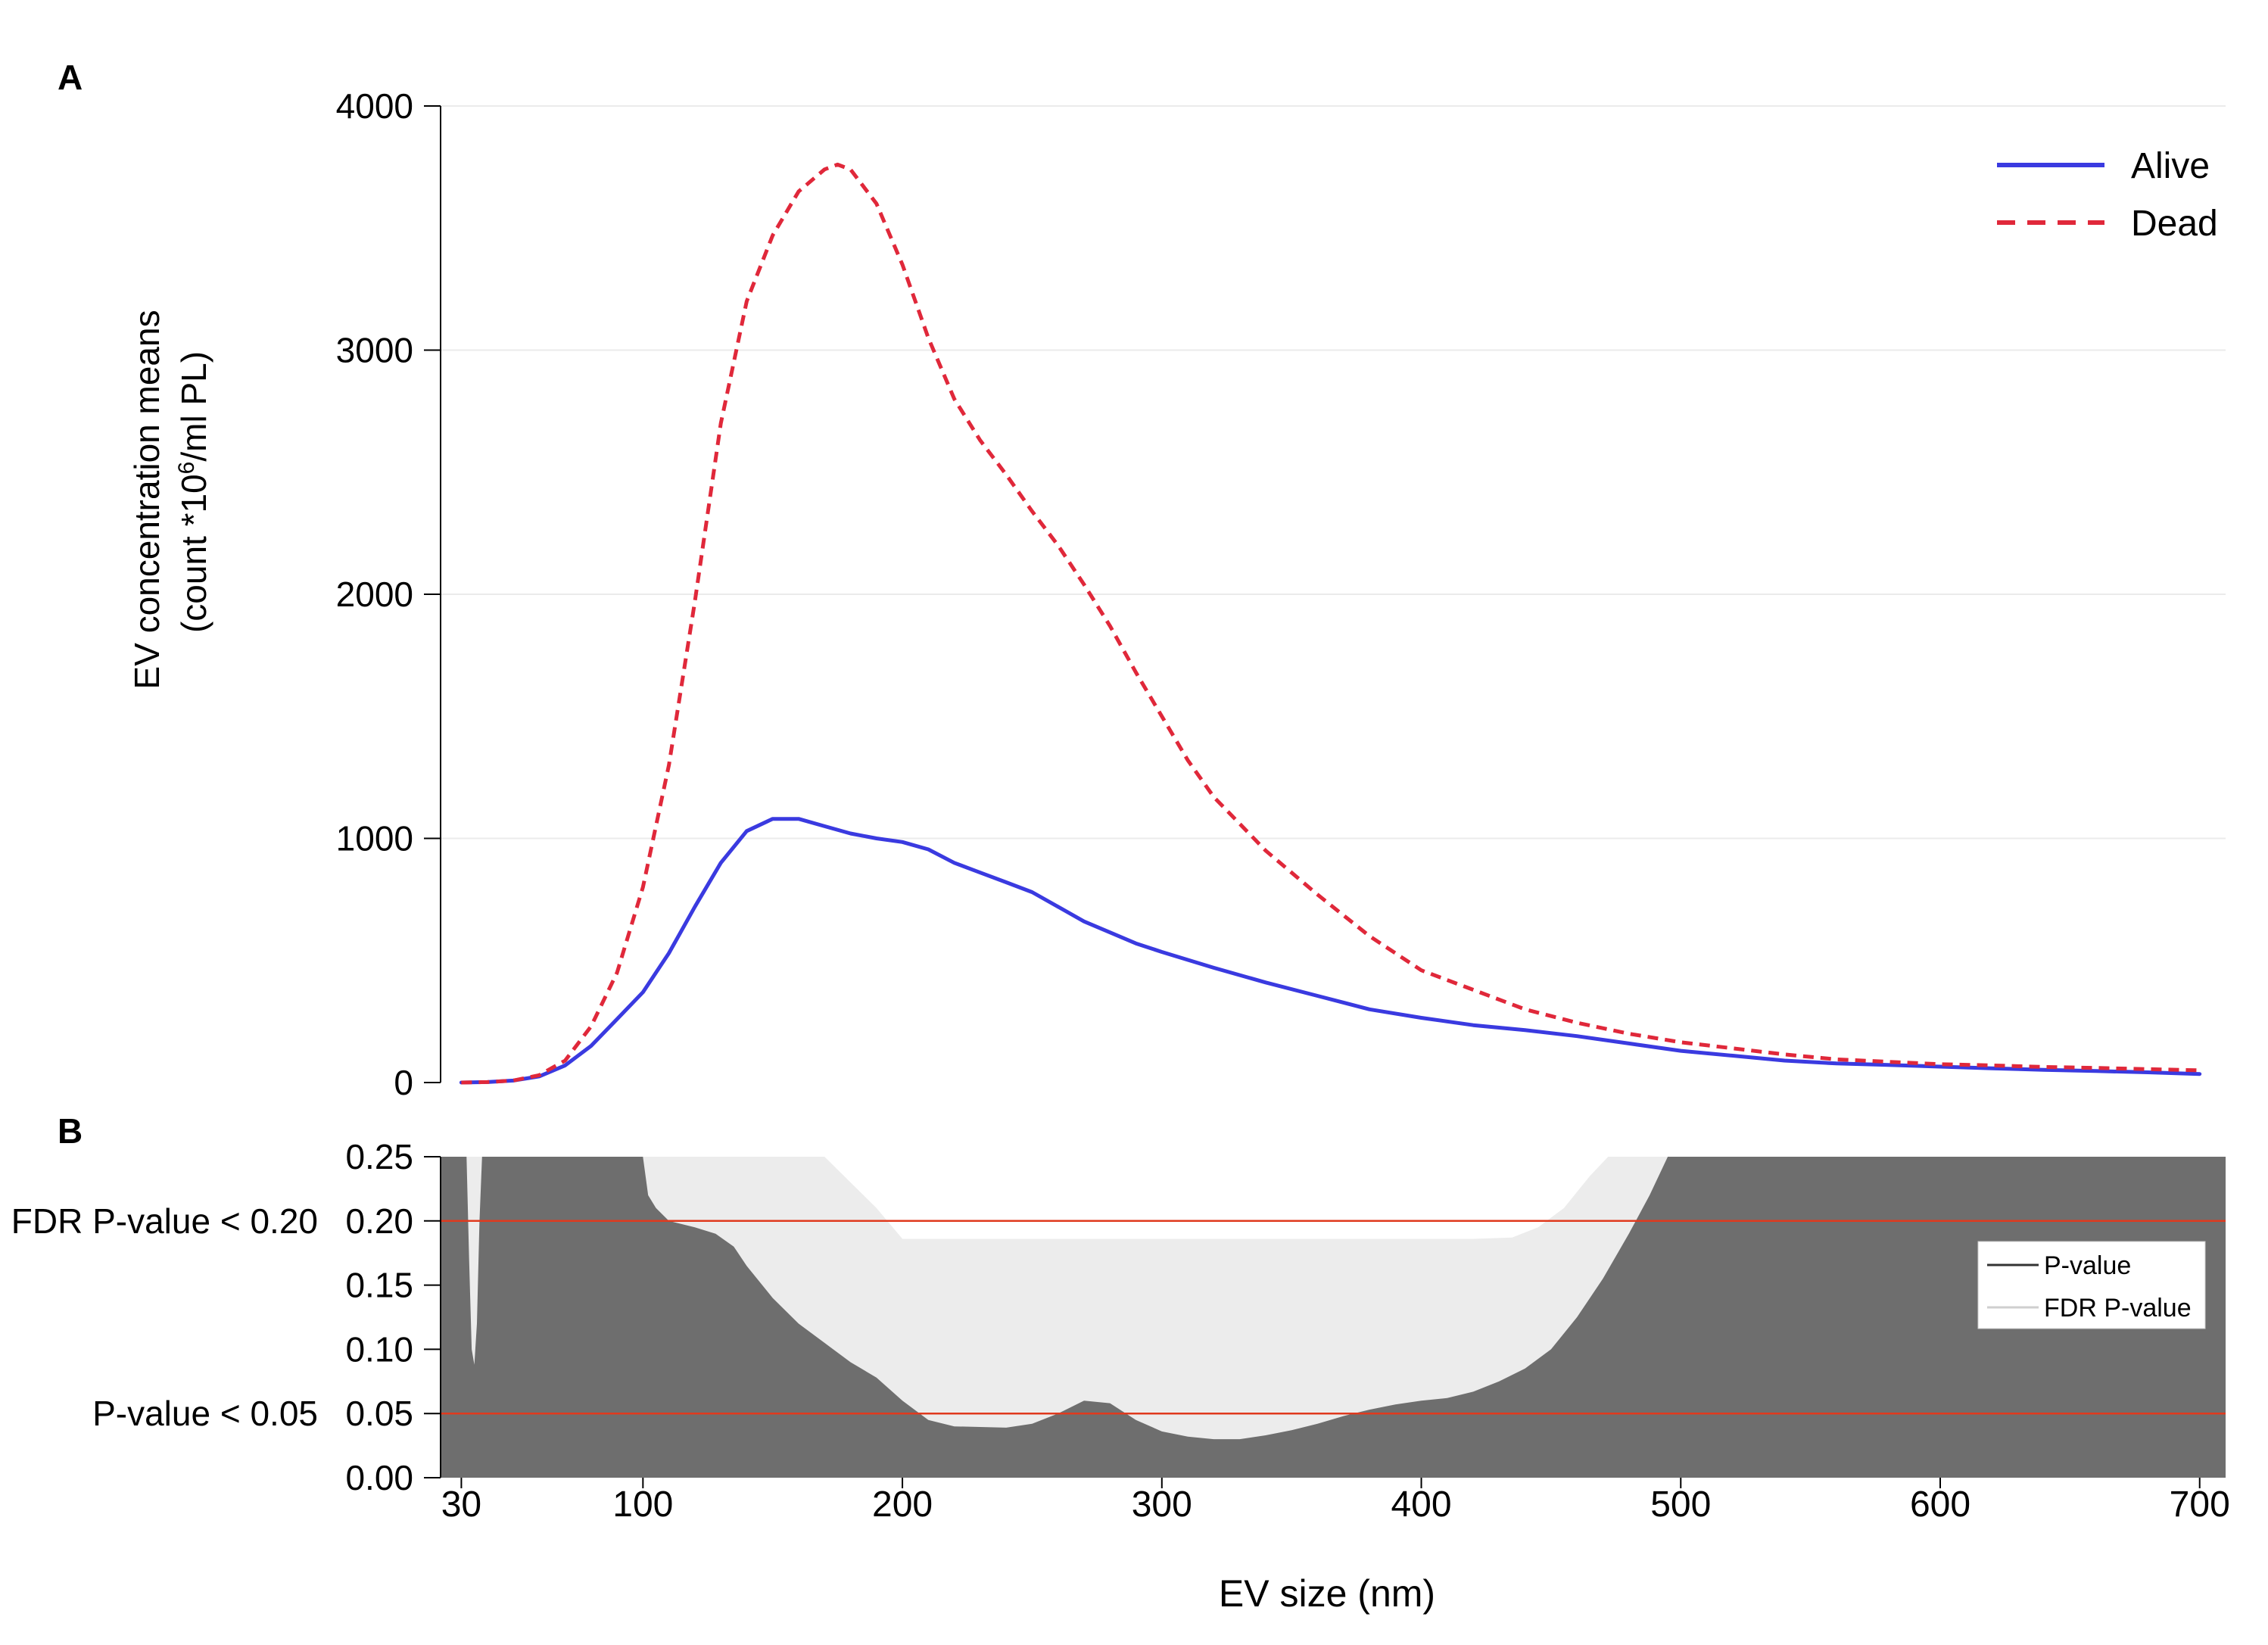 This screenshot has width=2268, height=1645. What do you see at coordinates (374, 594) in the screenshot?
I see `panel-a-y-tick-label: 2000` at bounding box center [374, 594].